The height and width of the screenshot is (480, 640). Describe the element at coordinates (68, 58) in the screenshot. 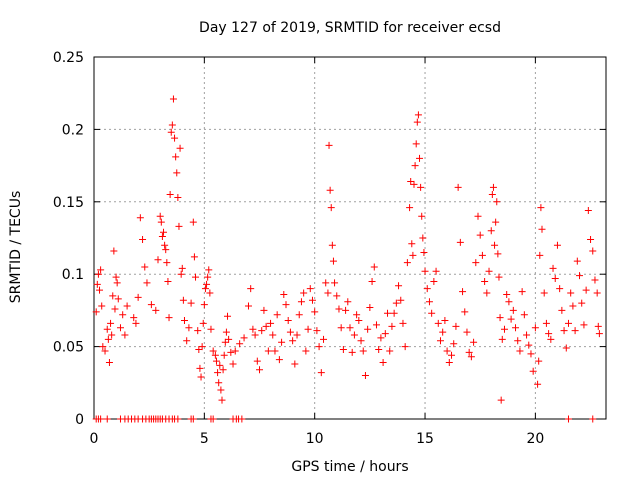

I see `y-tick-label: 0.25` at that location.